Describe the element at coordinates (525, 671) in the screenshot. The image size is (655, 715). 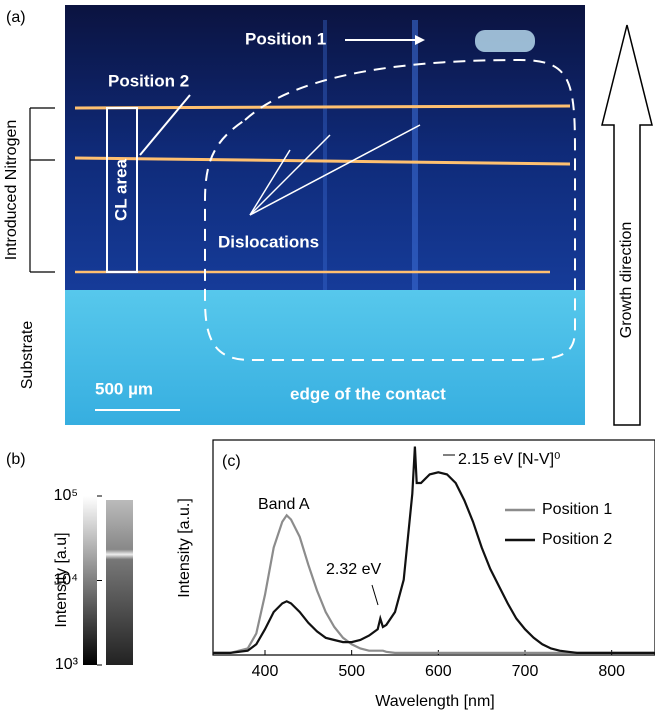
I see `x-tick-label: 700` at that location.